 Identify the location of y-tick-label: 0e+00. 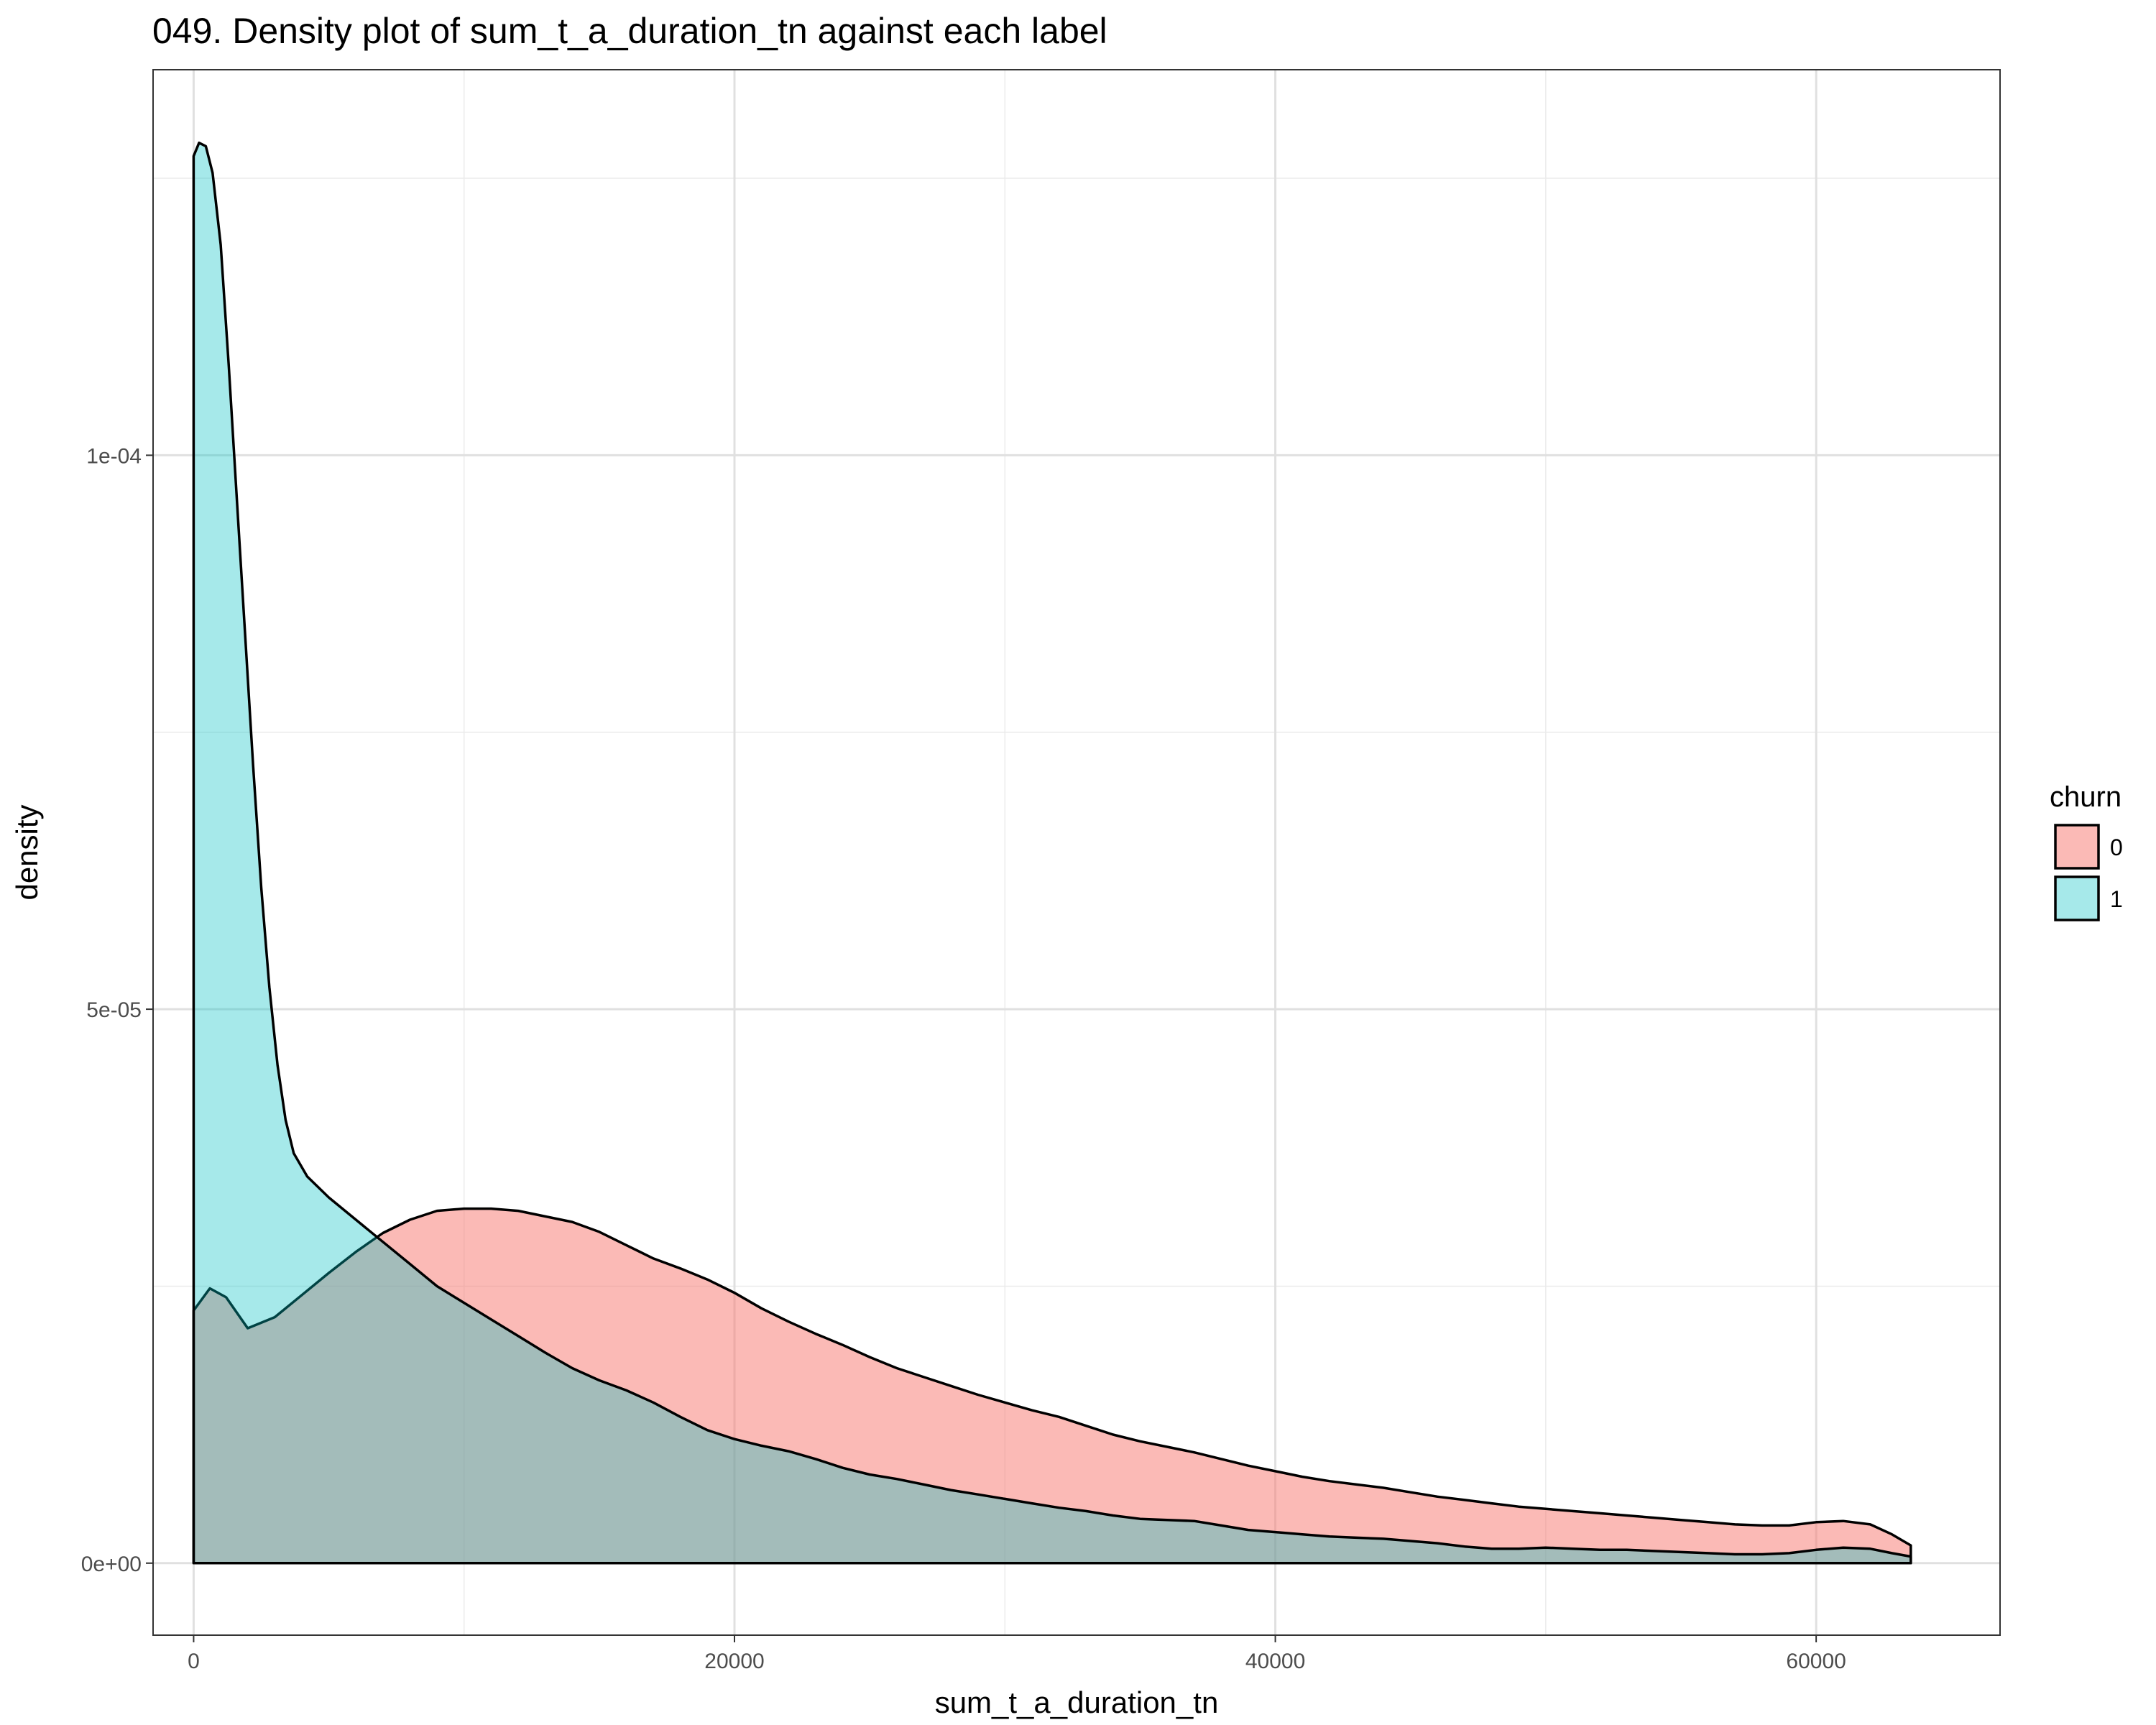
(111, 1564).